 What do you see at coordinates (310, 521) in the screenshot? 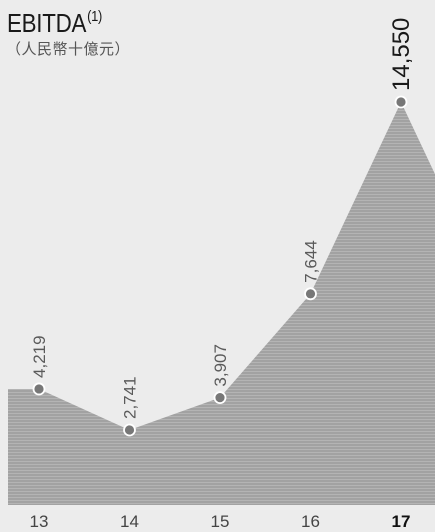
I see `x-tick-16: 16` at bounding box center [310, 521].